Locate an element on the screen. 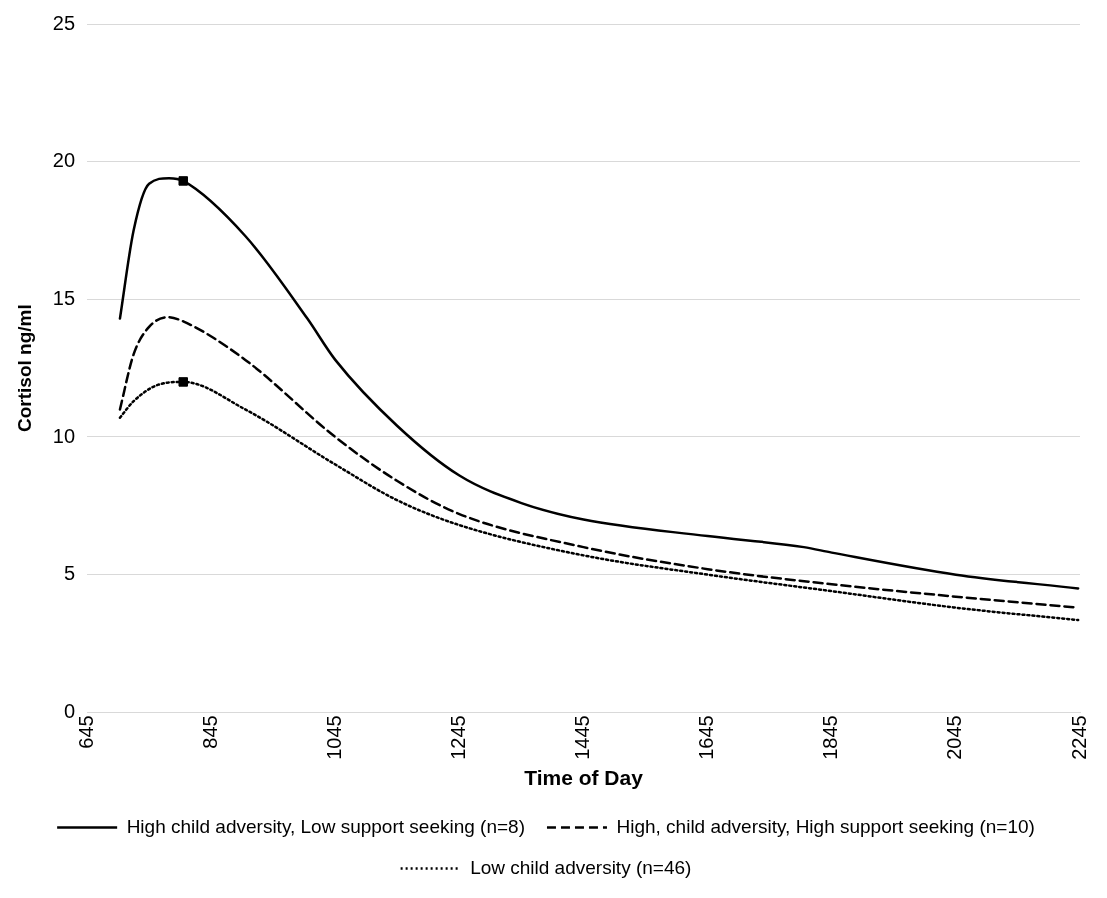 The height and width of the screenshot is (898, 1107). legend-label: High child adversity, Low support seeking (n=8) is located at coordinates (325, 826).